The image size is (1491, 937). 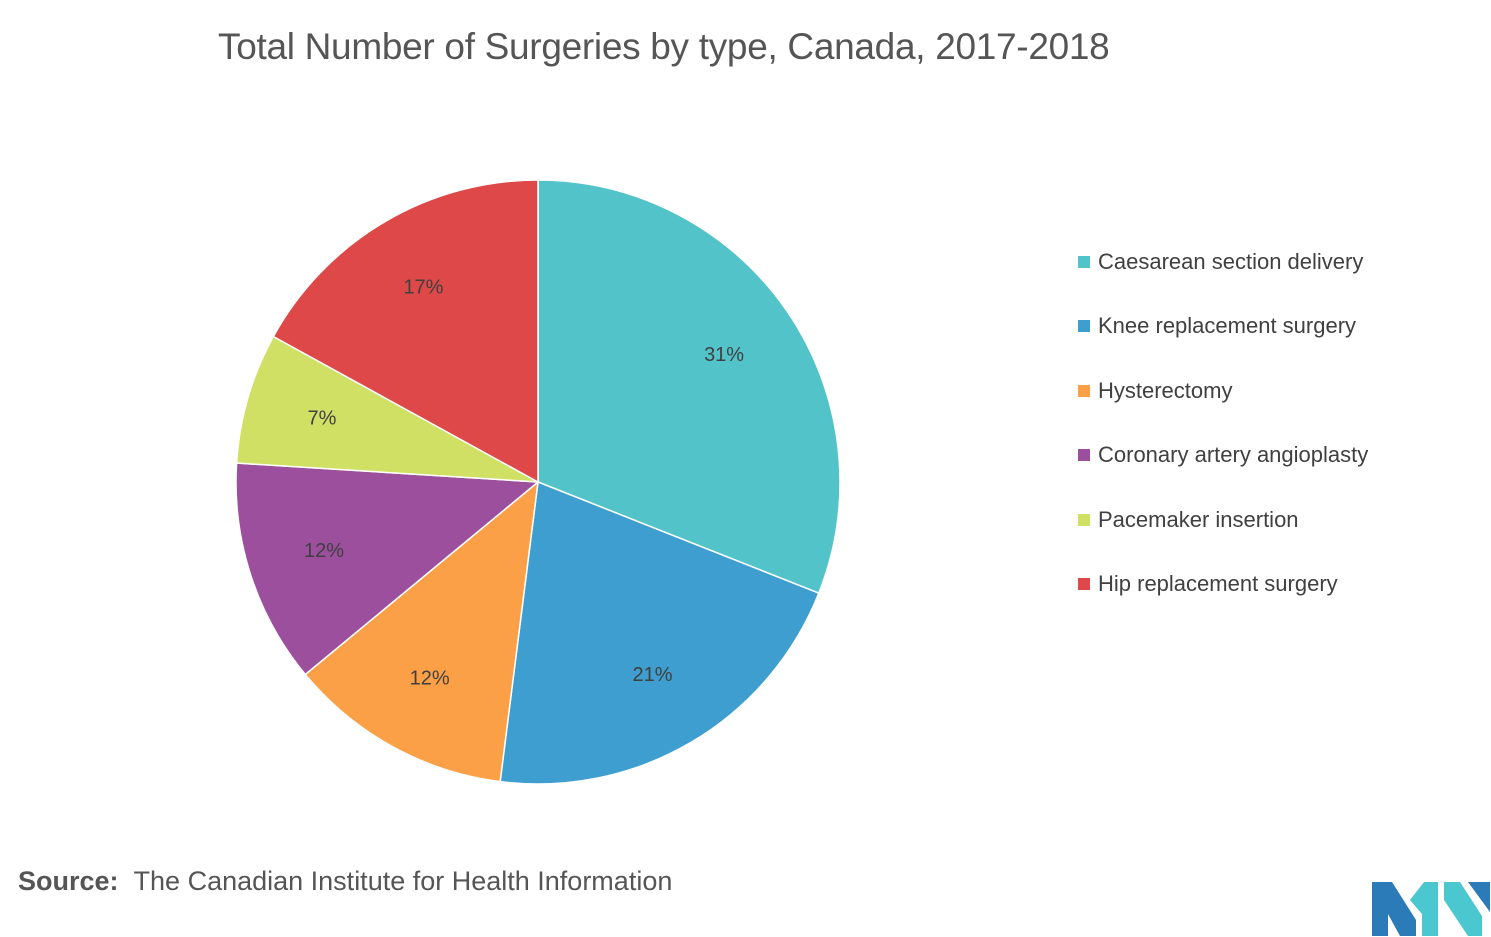 I want to click on slice-label-2: 12%, so click(x=430, y=678).